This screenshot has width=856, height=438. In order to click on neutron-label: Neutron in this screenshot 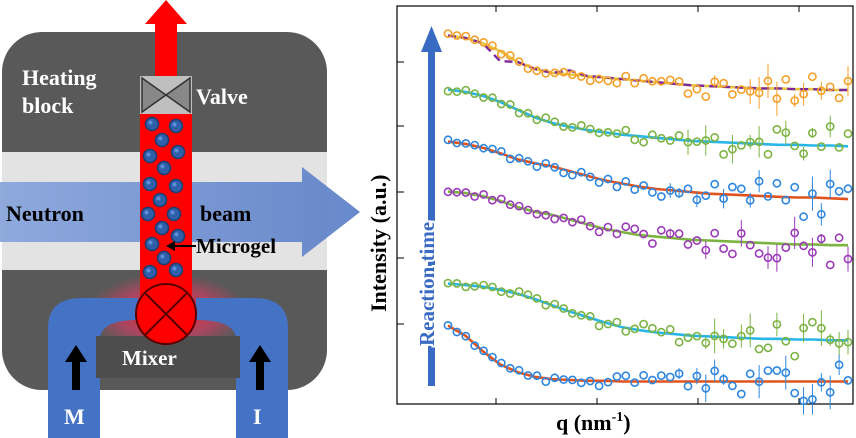, I will do `click(45, 213)`.